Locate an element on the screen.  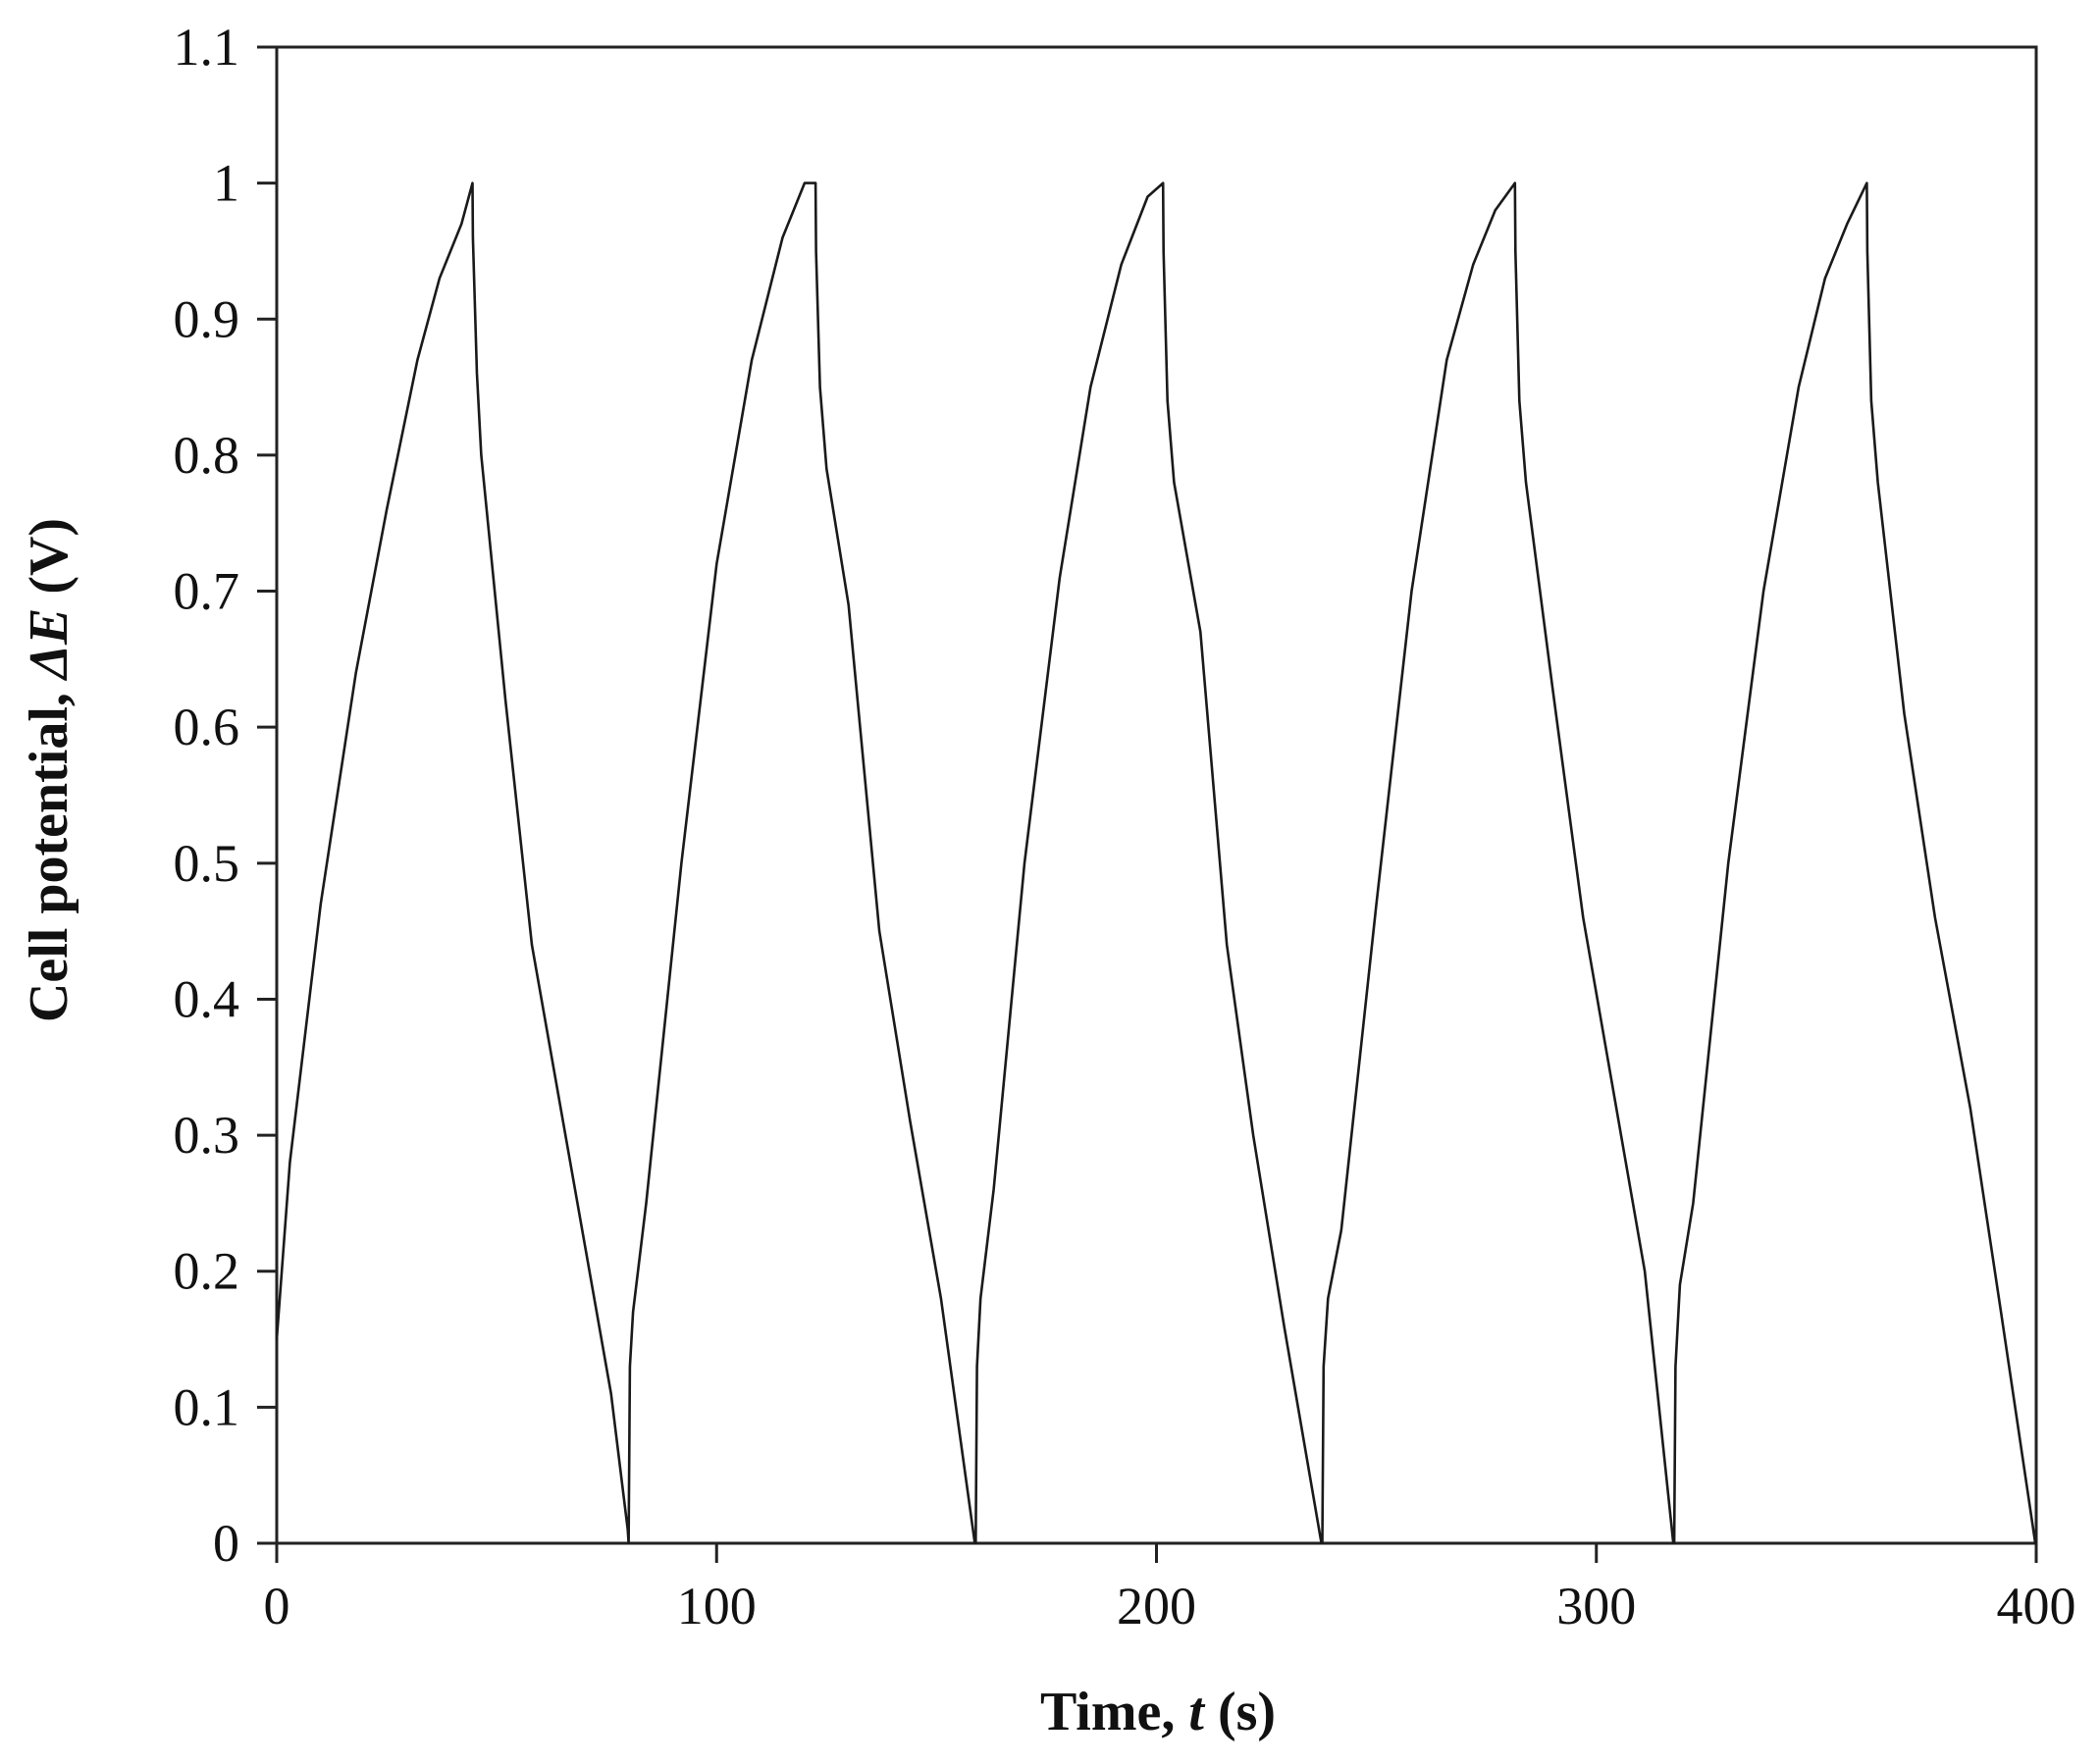
y-axis-title: Cell potential, ΔE (V) is located at coordinates (49, 770).